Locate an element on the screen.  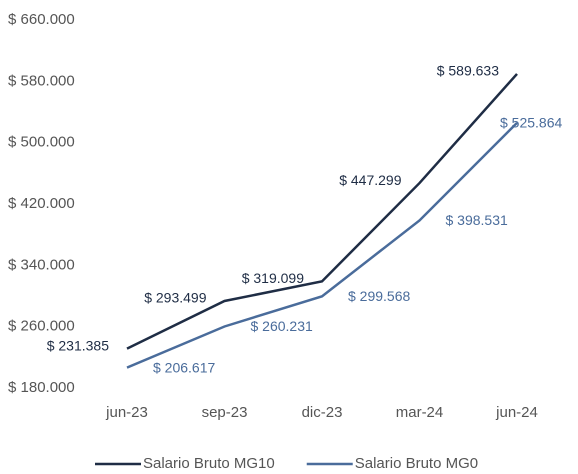
data-label: $ 398.531 is located at coordinates (477, 220).